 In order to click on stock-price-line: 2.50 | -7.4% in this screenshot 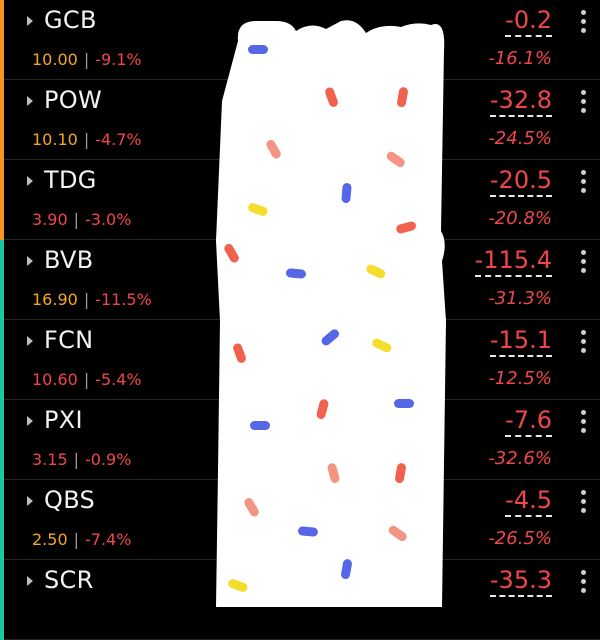, I will do `click(81, 539)`.